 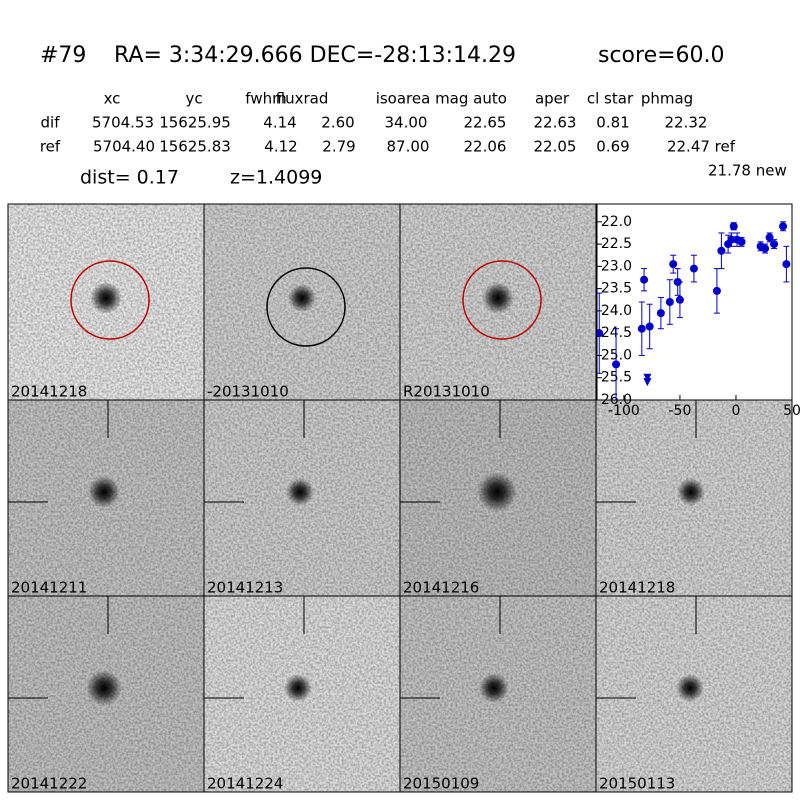 What do you see at coordinates (624, 411) in the screenshot?
I see `x-tick-label: -100` at bounding box center [624, 411].